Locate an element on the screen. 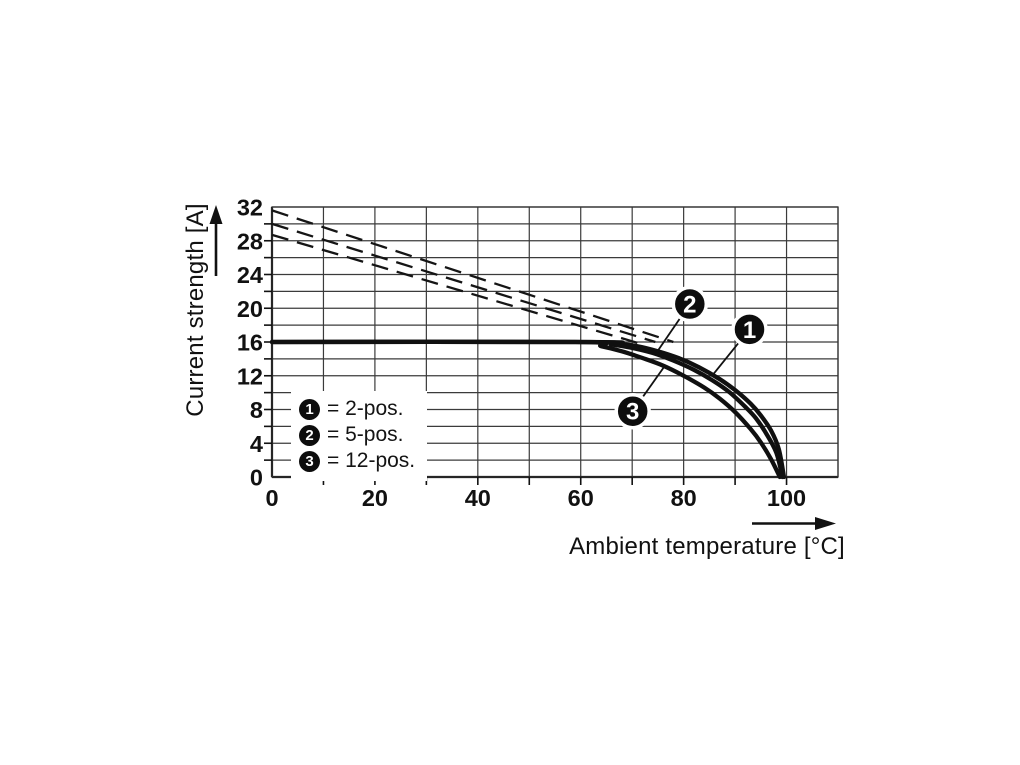  x-tick-label: 60 is located at coordinates (581, 498).